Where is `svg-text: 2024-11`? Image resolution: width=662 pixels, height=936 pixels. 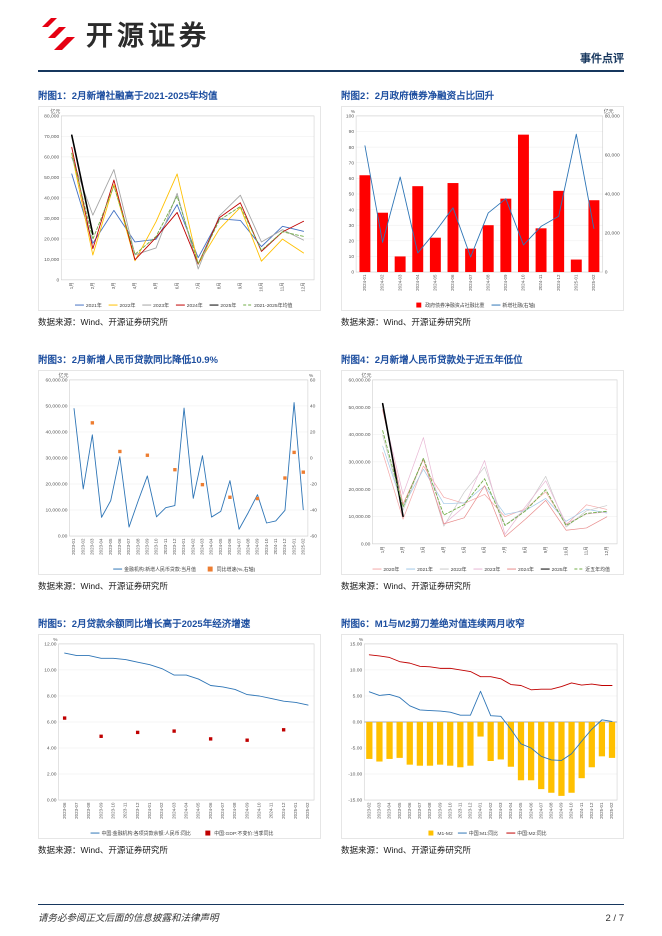
svg-text: 2024-11 is located at coordinates (275, 546).